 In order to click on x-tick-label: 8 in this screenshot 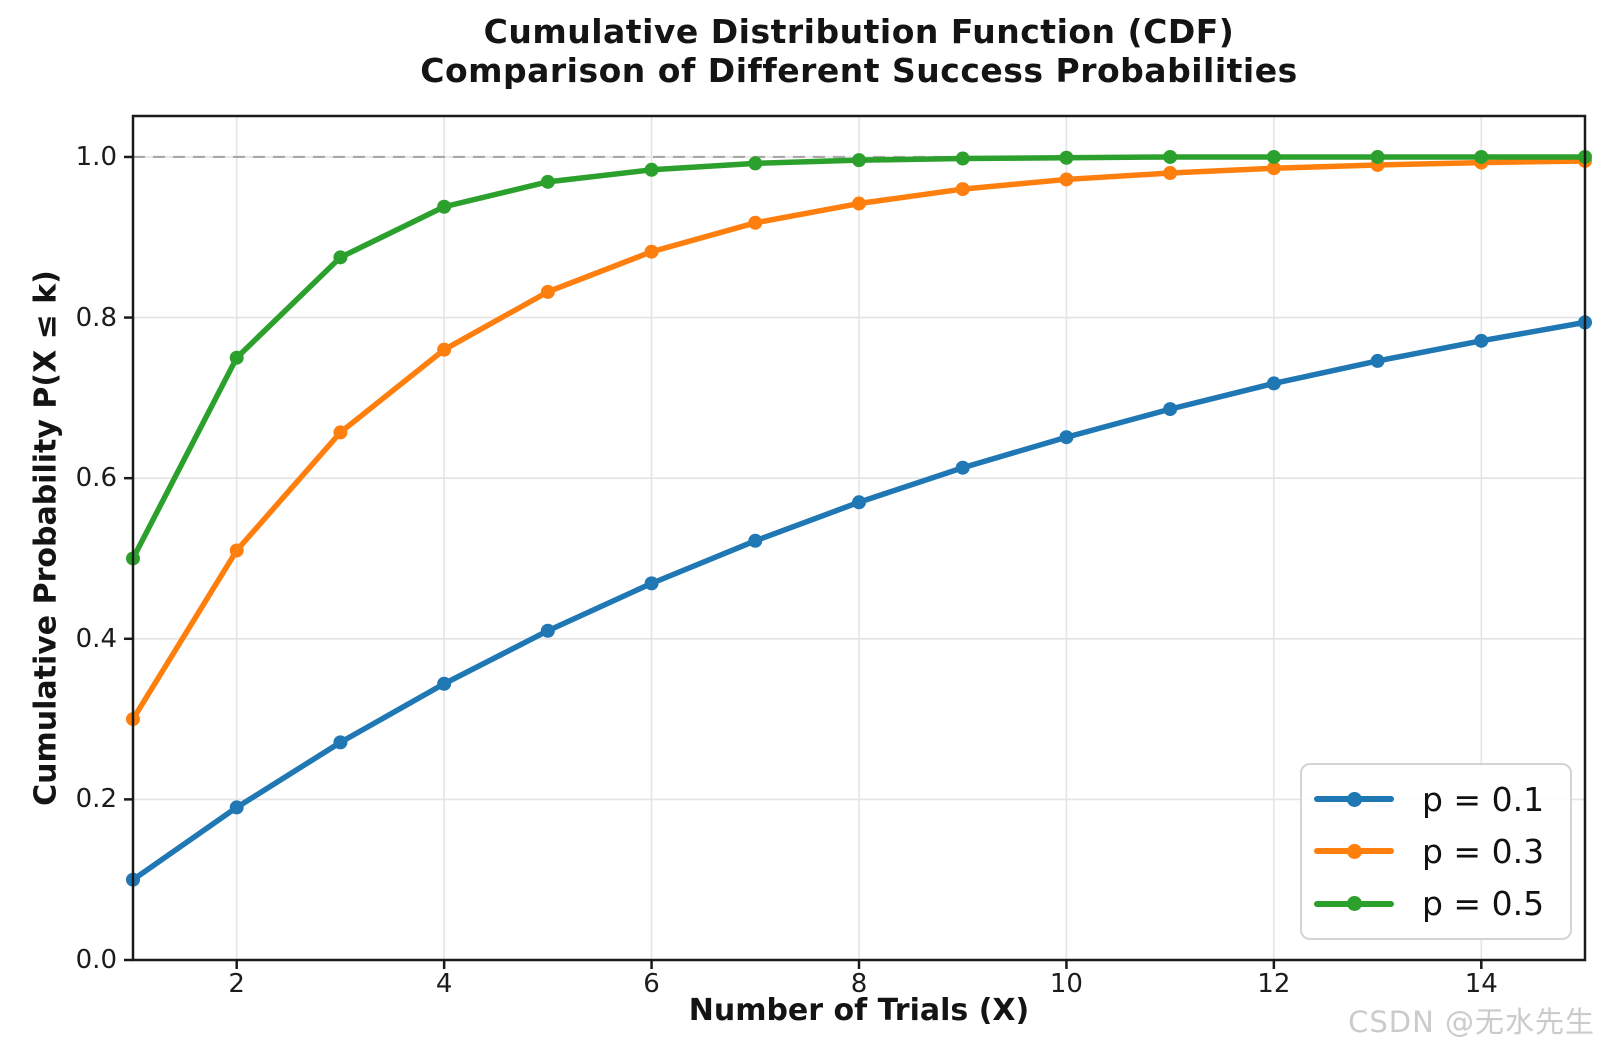, I will do `click(859, 984)`.